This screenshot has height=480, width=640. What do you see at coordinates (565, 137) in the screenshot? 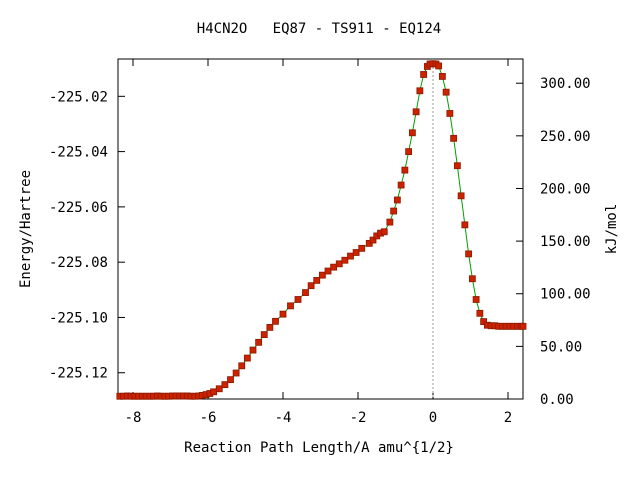
I see `y2-tick-label: 250.00` at bounding box center [565, 137].